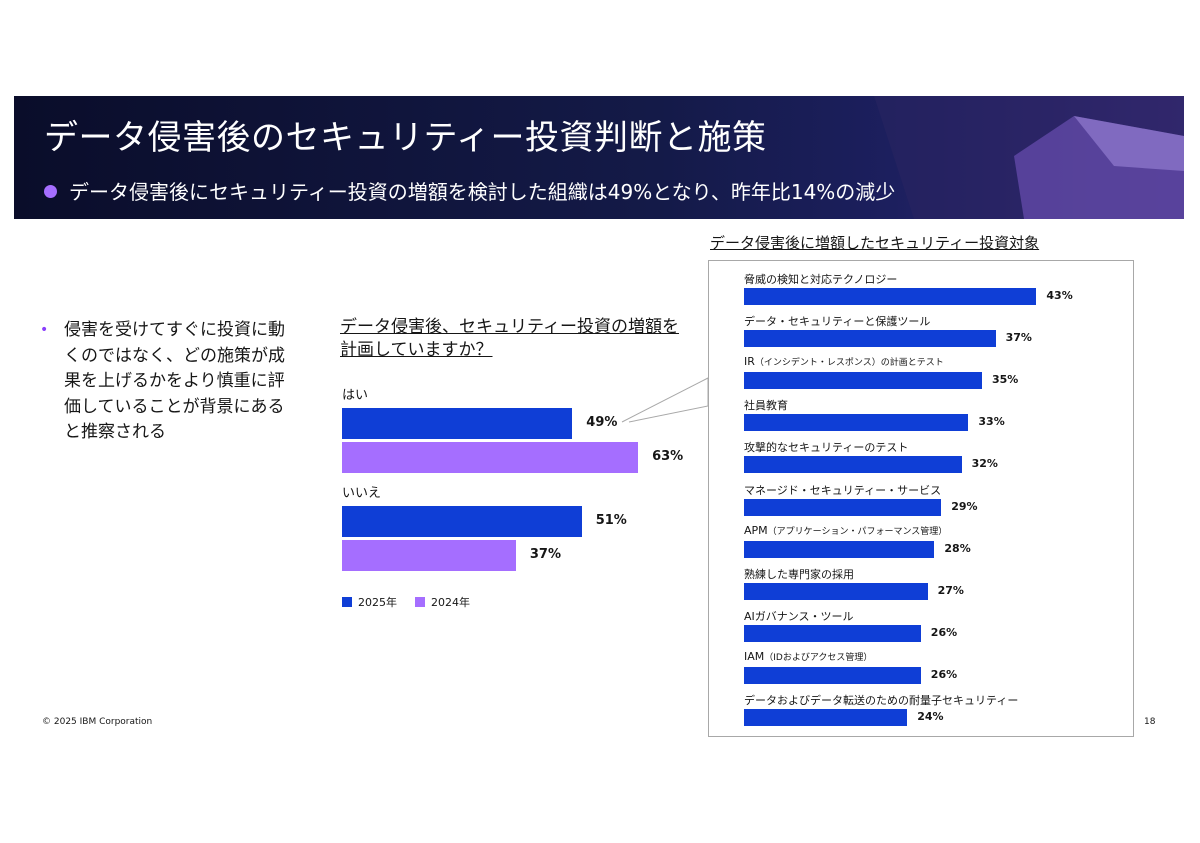  I want to click on bar-value-label: 49%, so click(602, 422).